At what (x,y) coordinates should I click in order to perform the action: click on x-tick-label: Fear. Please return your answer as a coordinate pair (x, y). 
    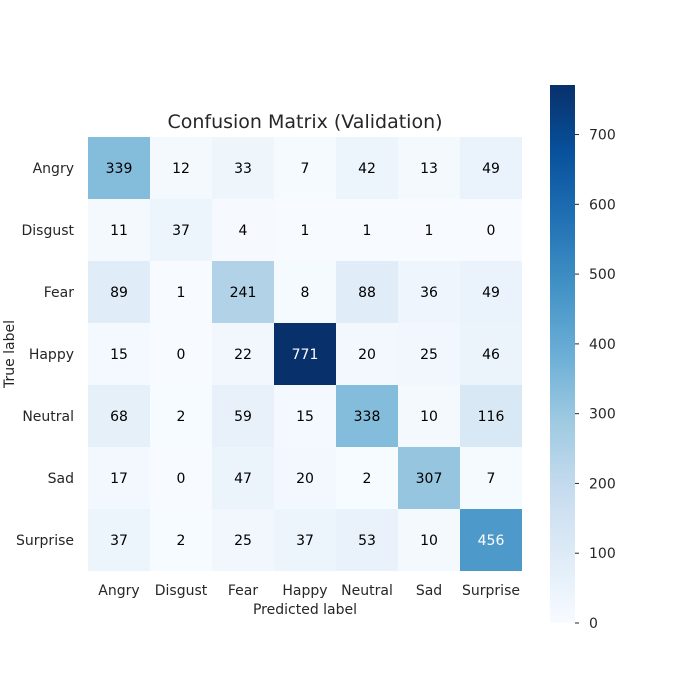
    Looking at the image, I should click on (243, 591).